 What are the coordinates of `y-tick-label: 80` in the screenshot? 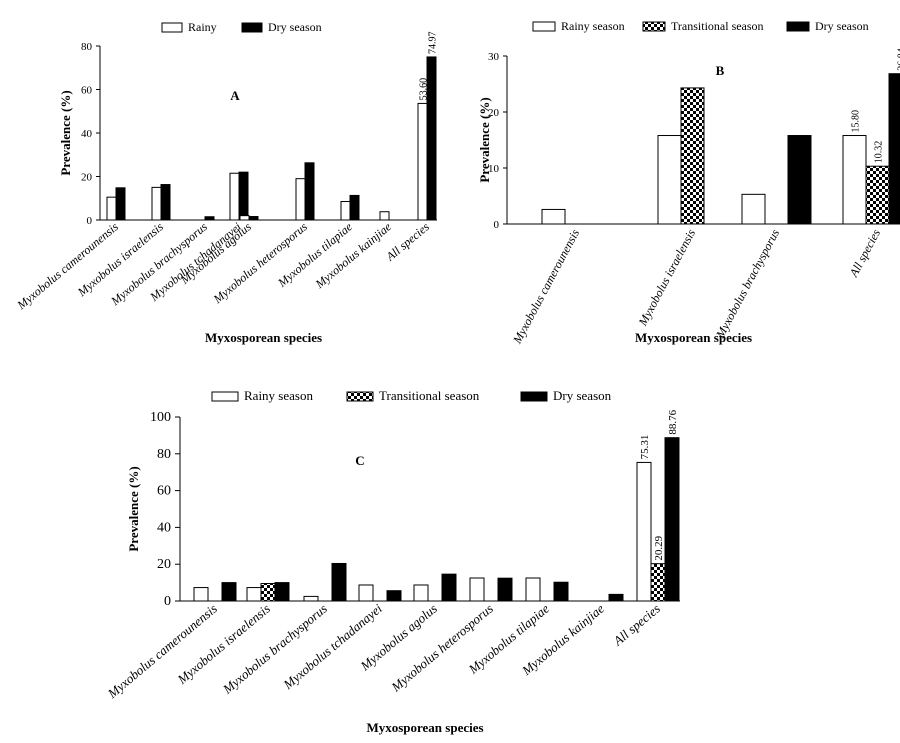 It's located at (164, 454).